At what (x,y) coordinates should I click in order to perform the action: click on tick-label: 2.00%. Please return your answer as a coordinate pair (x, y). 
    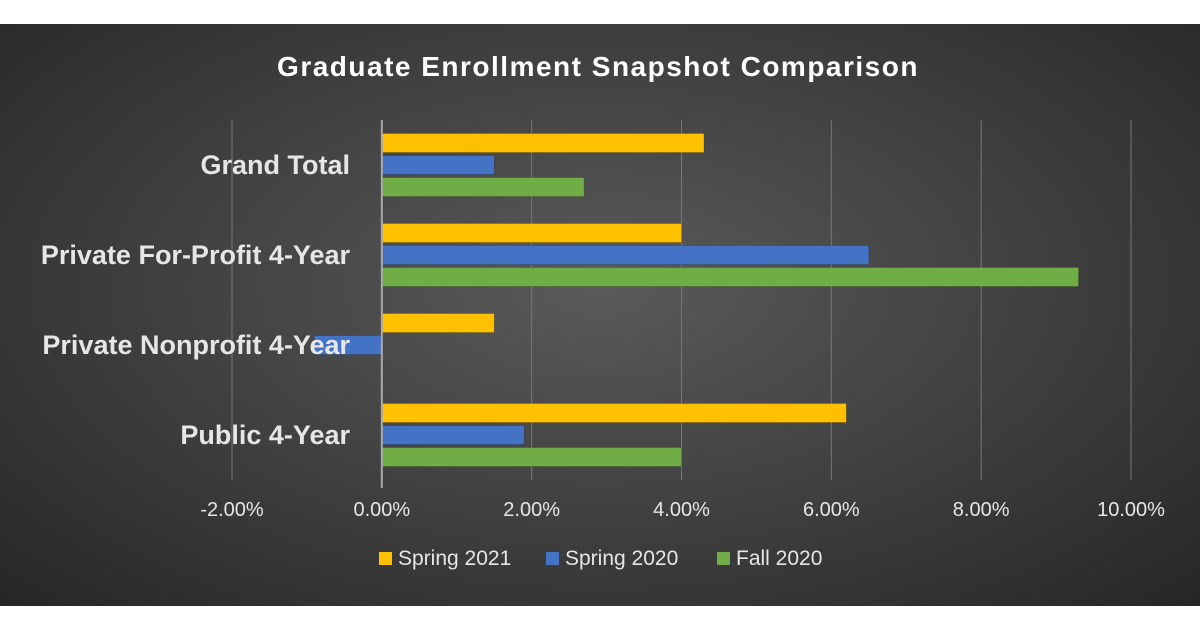
    Looking at the image, I should click on (531, 510).